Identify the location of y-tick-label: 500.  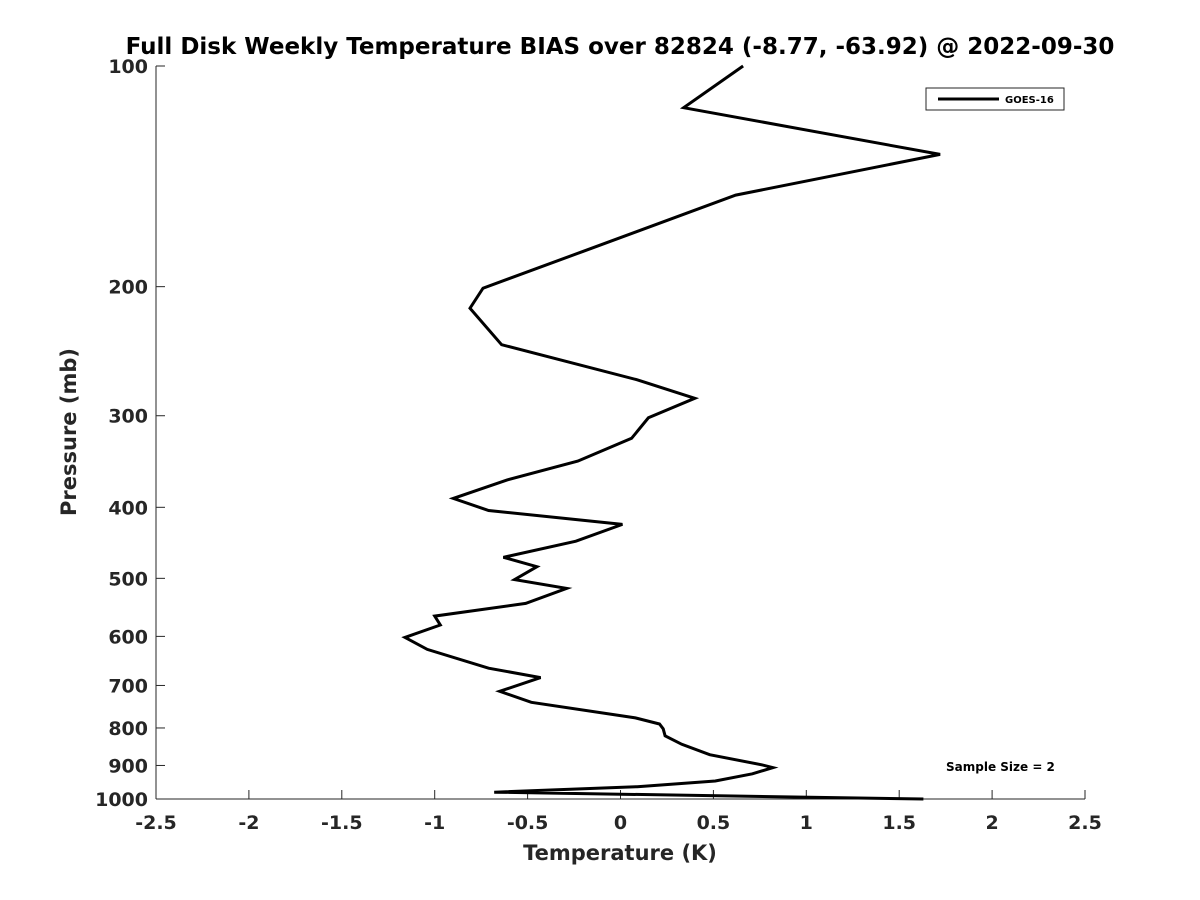
(128, 579).